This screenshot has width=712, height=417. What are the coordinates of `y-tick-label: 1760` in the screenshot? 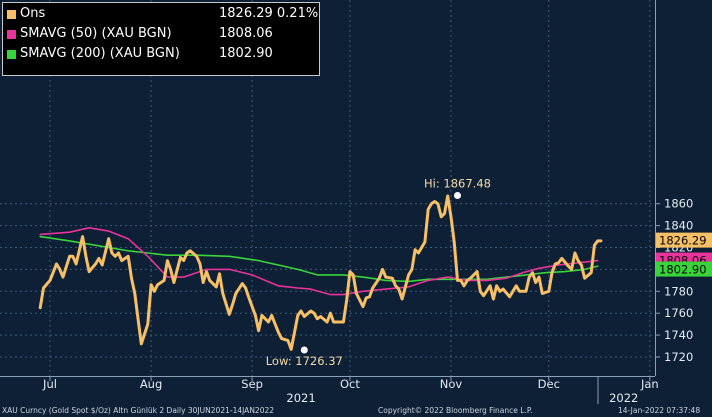 It's located at (678, 313).